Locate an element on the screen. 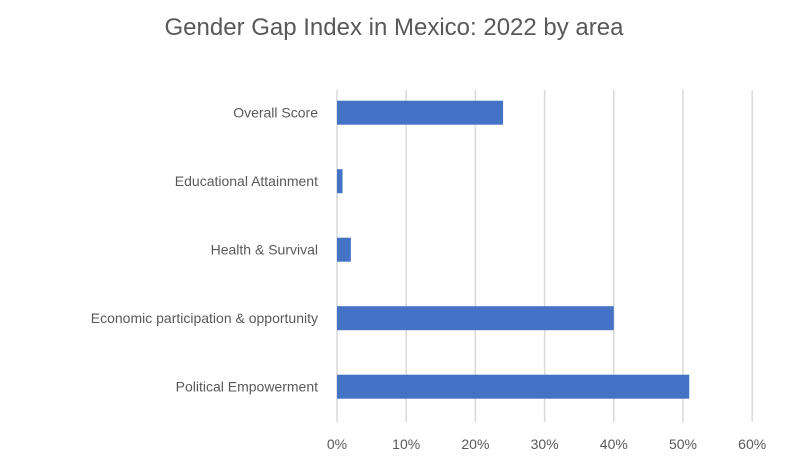  x-tick-label: 0% is located at coordinates (337, 444).